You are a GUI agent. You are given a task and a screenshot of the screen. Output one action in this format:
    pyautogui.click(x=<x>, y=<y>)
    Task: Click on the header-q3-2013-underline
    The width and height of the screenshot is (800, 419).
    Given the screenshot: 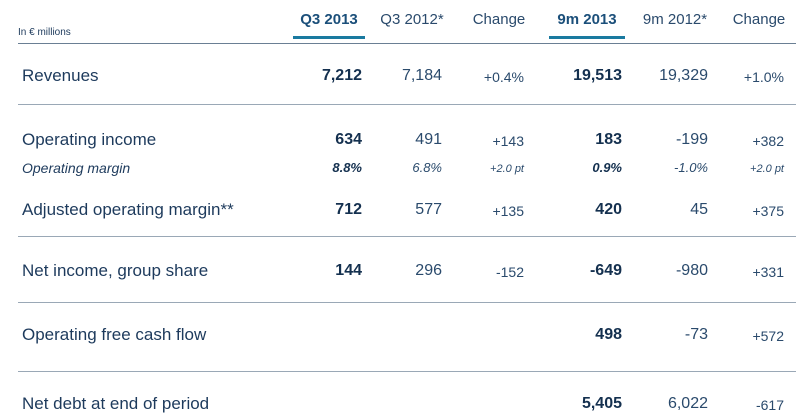 What is the action you would take?
    pyautogui.click(x=329, y=37)
    